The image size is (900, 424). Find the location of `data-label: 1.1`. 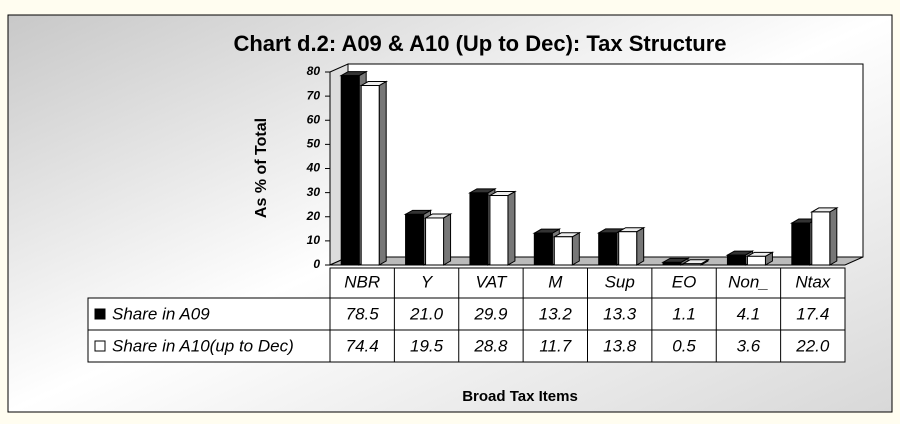

data-label: 1.1 is located at coordinates (684, 313).